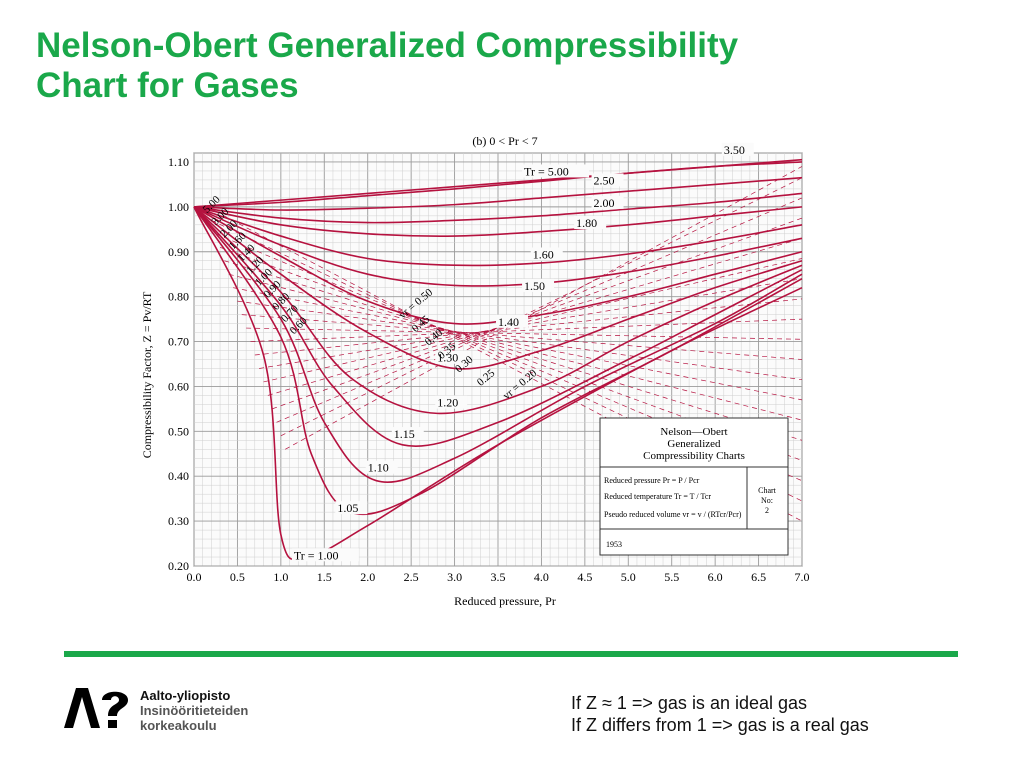  I want to click on isotherm-label: 3.50, so click(734, 150).